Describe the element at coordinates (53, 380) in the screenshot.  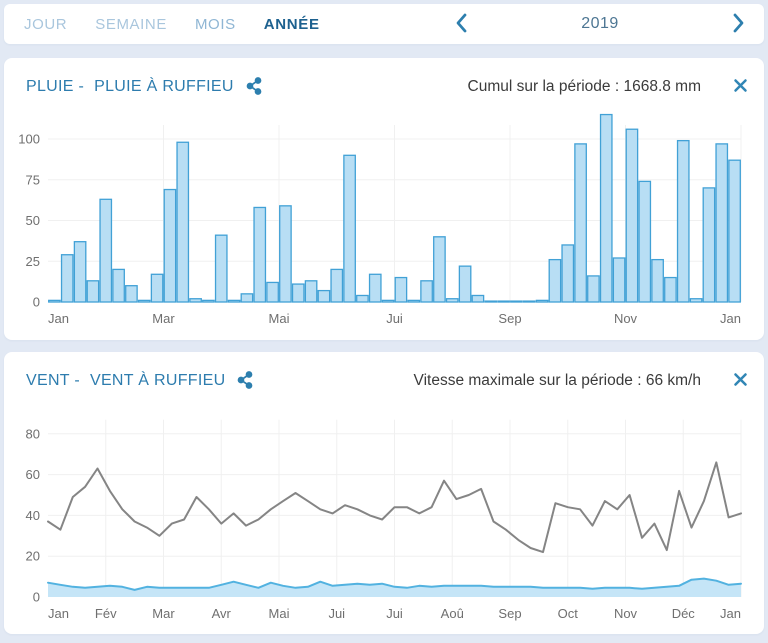
I see `wind-title-prefix: VENT -` at that location.